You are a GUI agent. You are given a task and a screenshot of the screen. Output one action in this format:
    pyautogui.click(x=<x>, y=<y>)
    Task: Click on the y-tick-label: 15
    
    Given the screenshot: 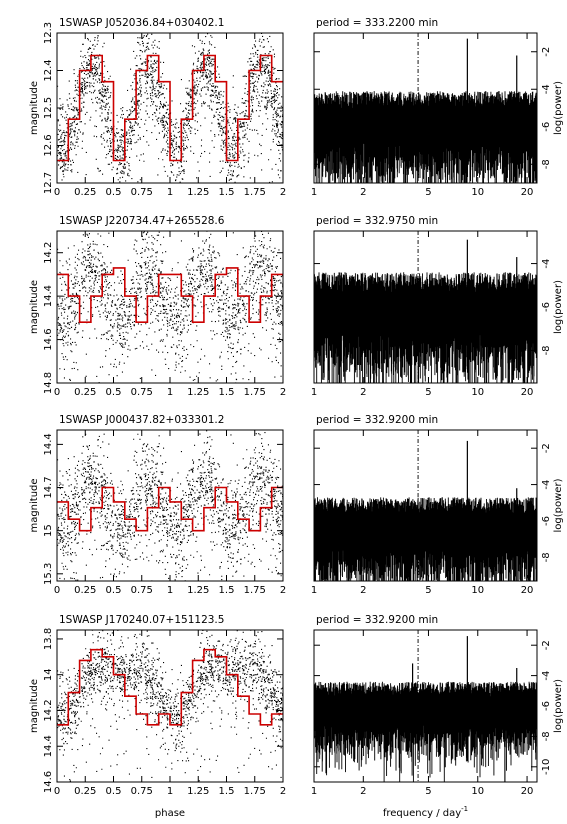 What is the action you would take?
    pyautogui.click(x=48, y=530)
    